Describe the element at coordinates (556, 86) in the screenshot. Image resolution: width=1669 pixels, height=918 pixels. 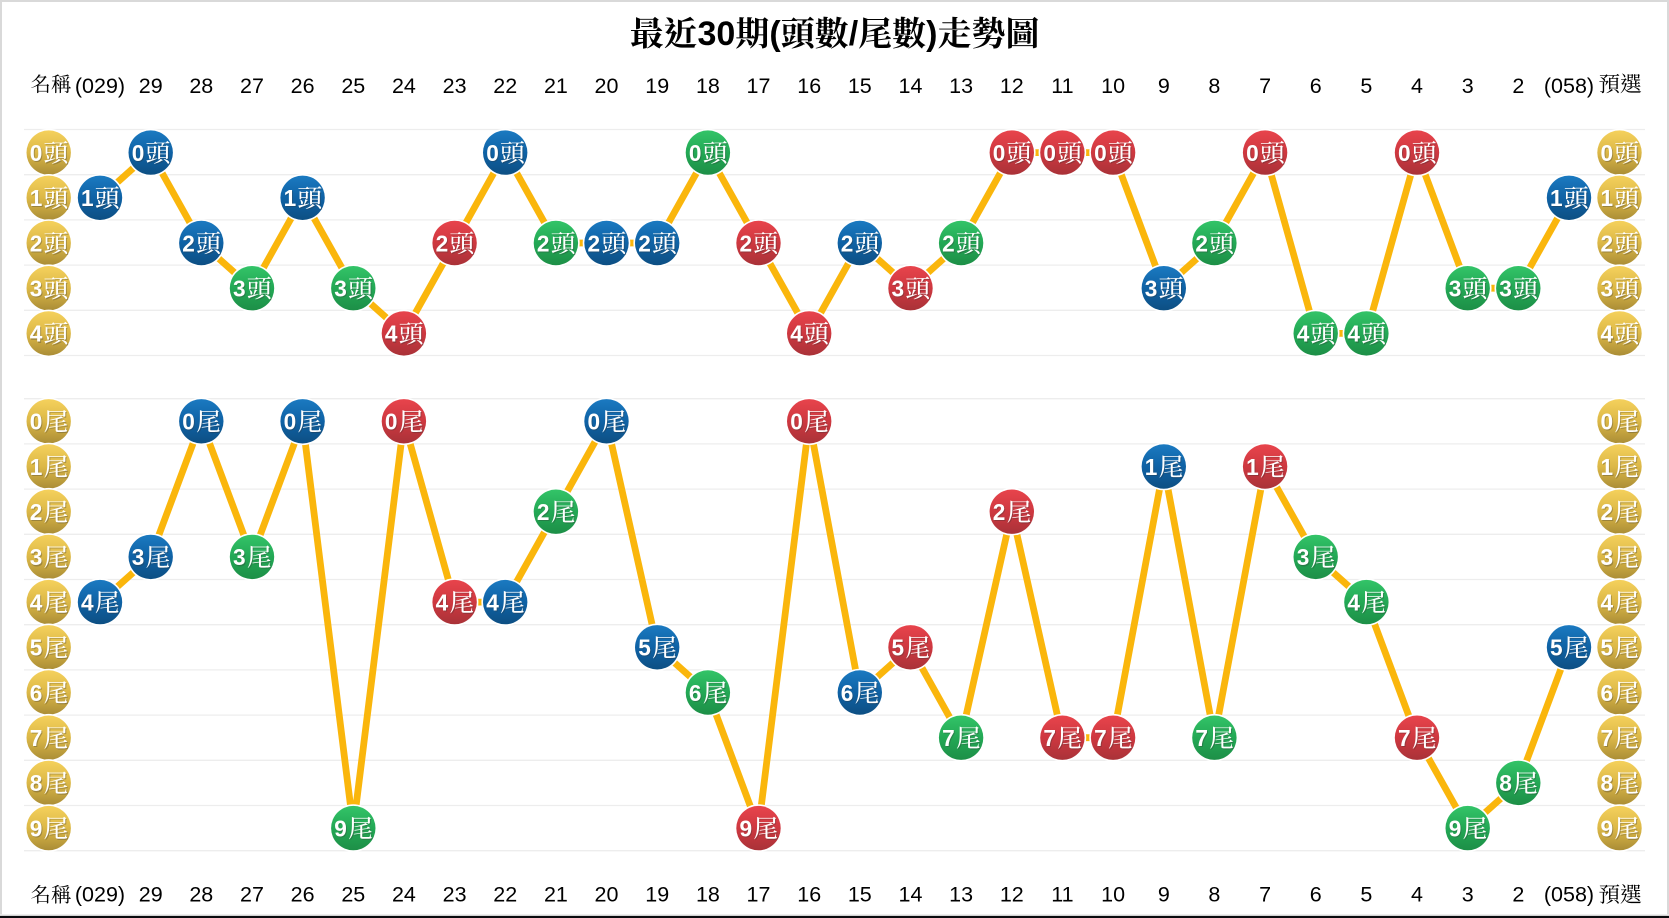
I see `svg-text: 21` at that location.